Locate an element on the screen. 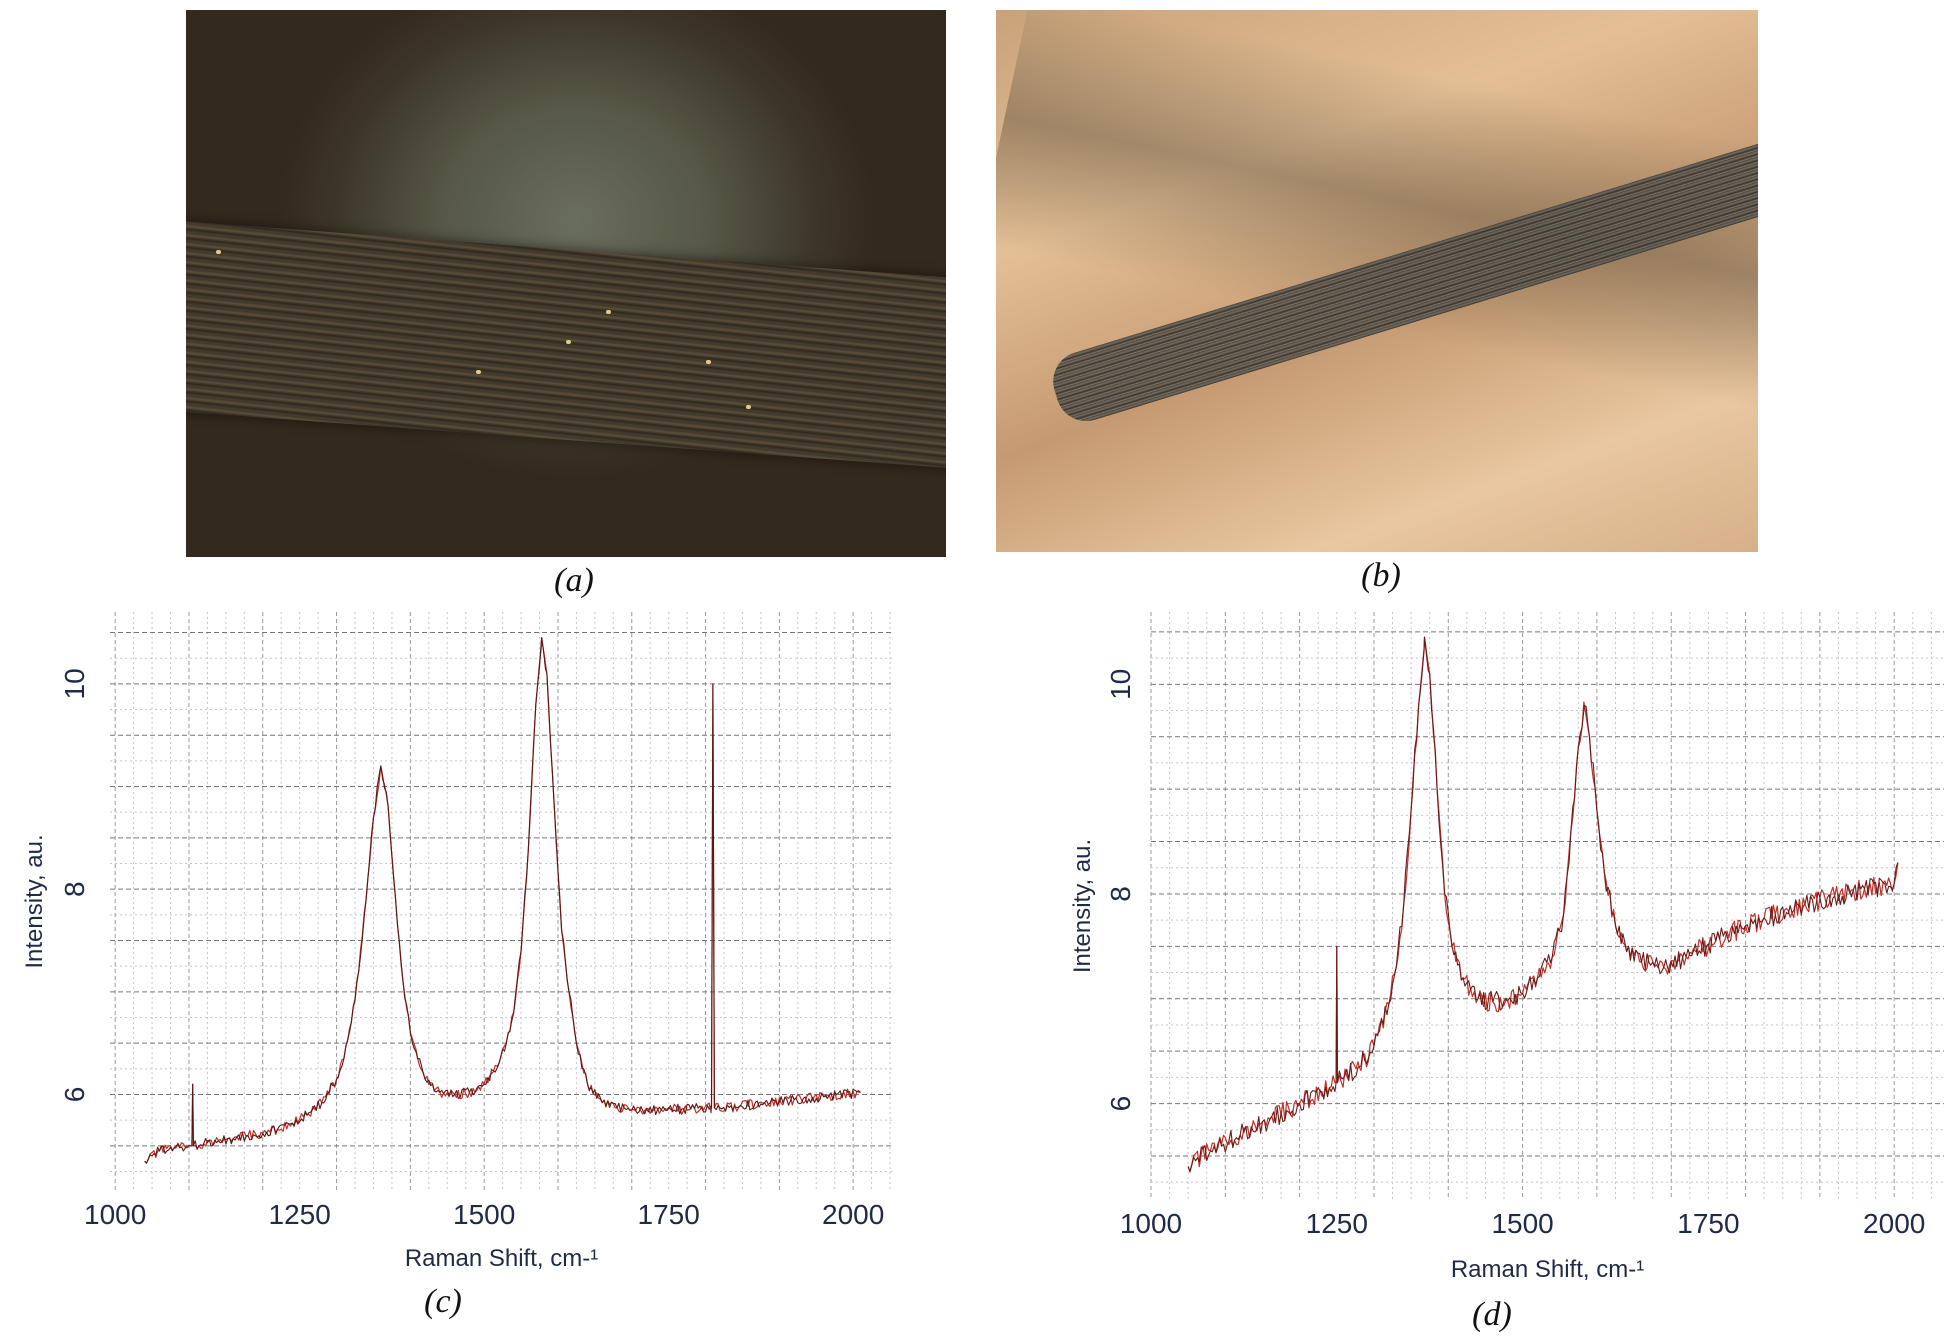  caption-a: (a) is located at coordinates (574, 580).